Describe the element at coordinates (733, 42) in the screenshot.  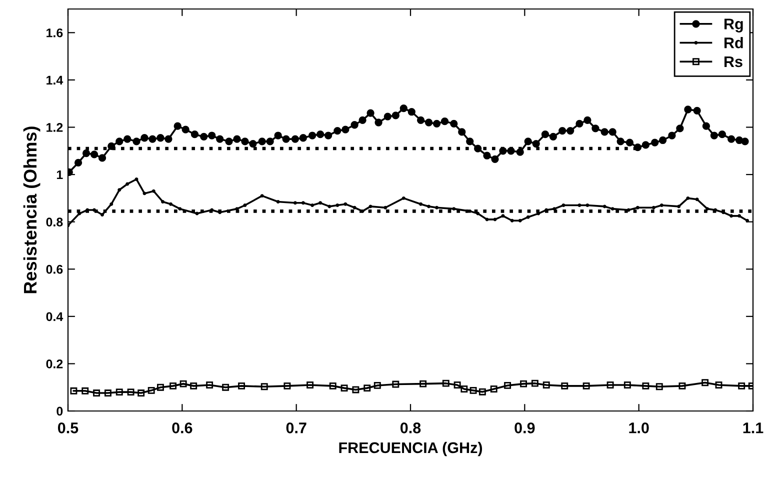
I see `legend-label: Rd` at that location.